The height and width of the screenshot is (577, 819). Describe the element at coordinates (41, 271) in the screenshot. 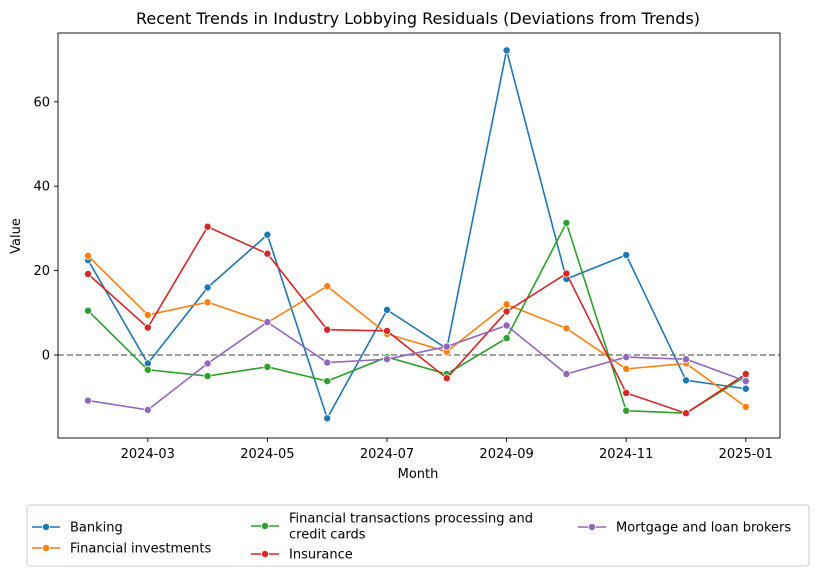

I see `y-tick-label: 20` at that location.